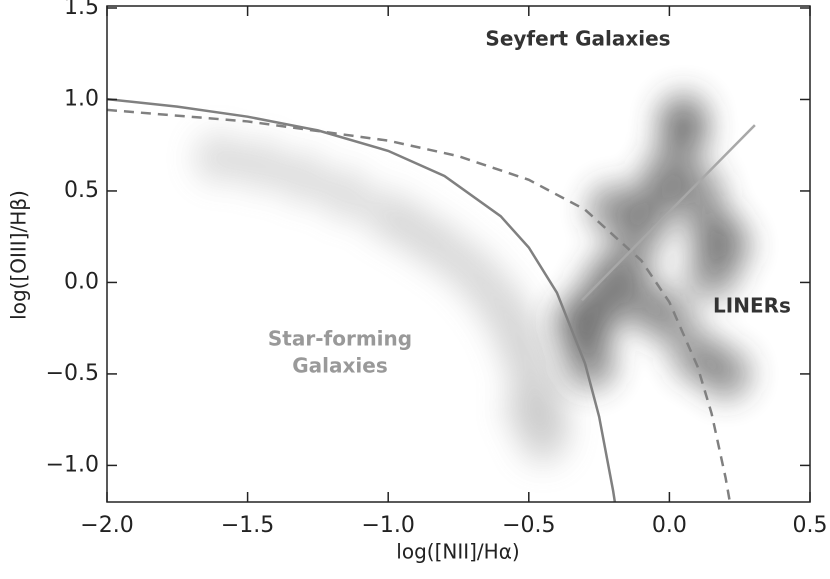 This screenshot has width=830, height=579. I want to click on y-tick-label: 1.5, so click(81, 10).